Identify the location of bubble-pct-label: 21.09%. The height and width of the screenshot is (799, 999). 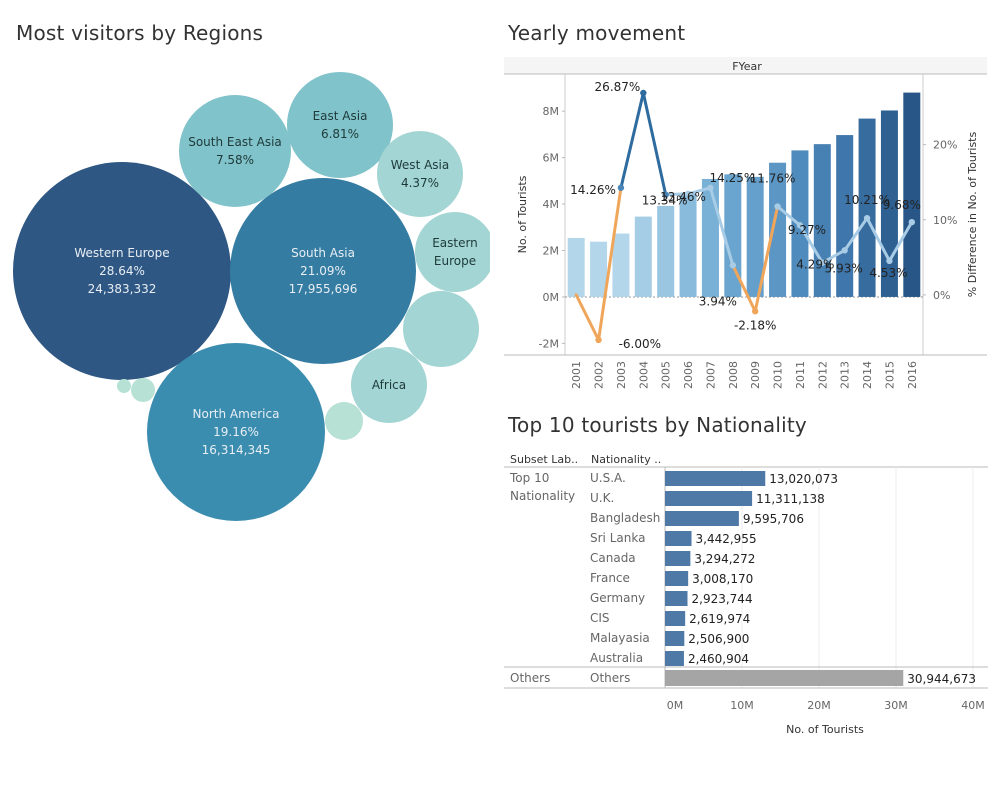
(323, 271).